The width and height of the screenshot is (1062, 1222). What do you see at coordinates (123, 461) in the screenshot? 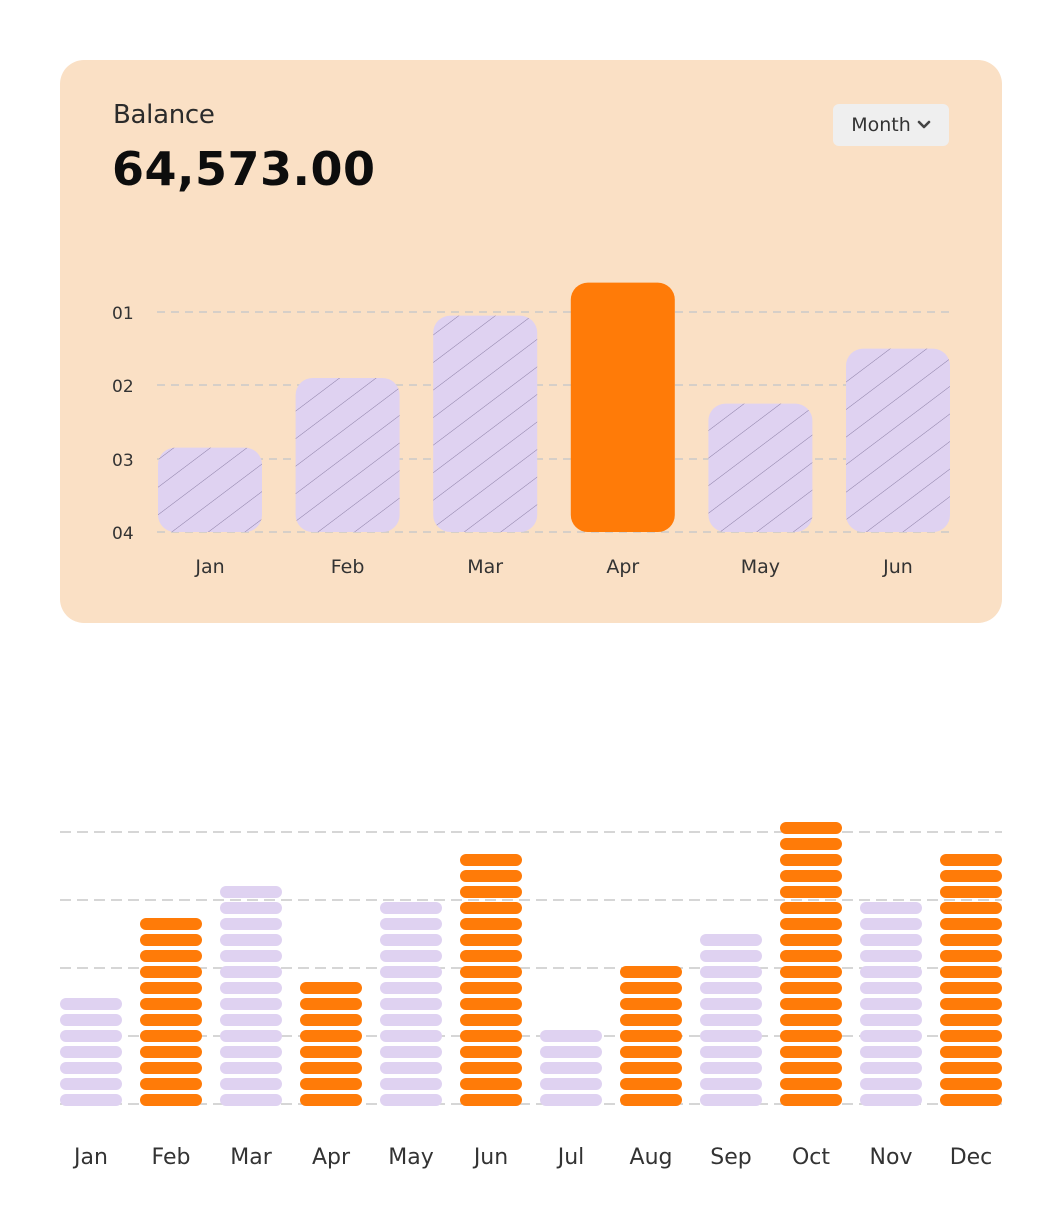
I see `y-tick-label: 03` at bounding box center [123, 461].